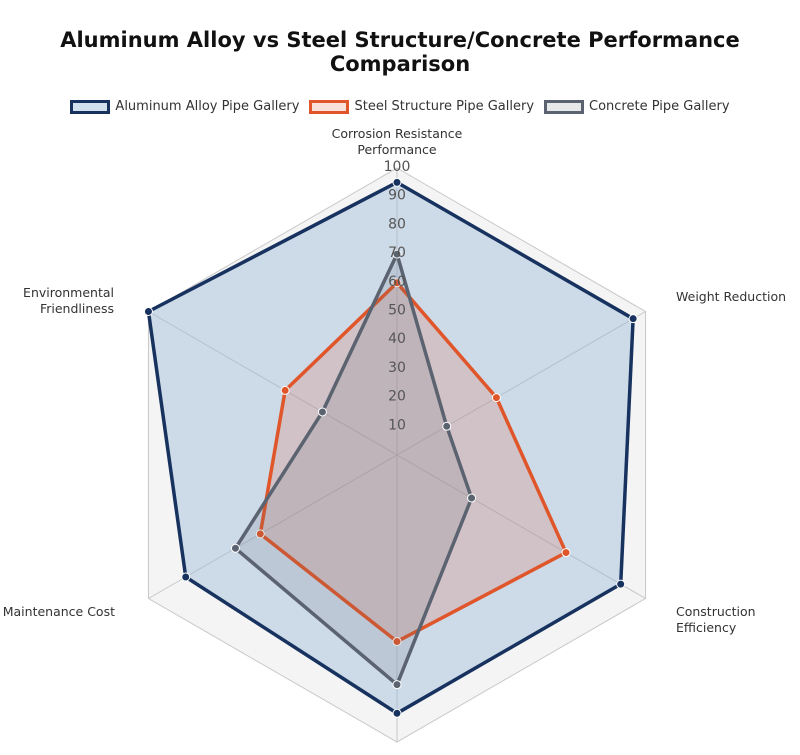  What do you see at coordinates (58, 611) in the screenshot?
I see `axis-label: Maintenance Cost` at bounding box center [58, 611].